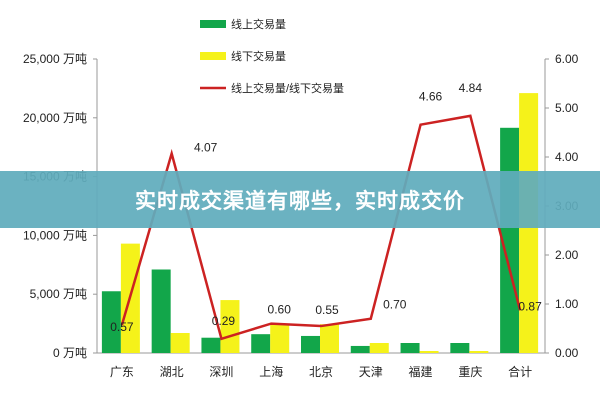 This screenshot has width=600, height=400. Describe the element at coordinates (172, 371) in the screenshot. I see `category-label: 湖北` at that location.